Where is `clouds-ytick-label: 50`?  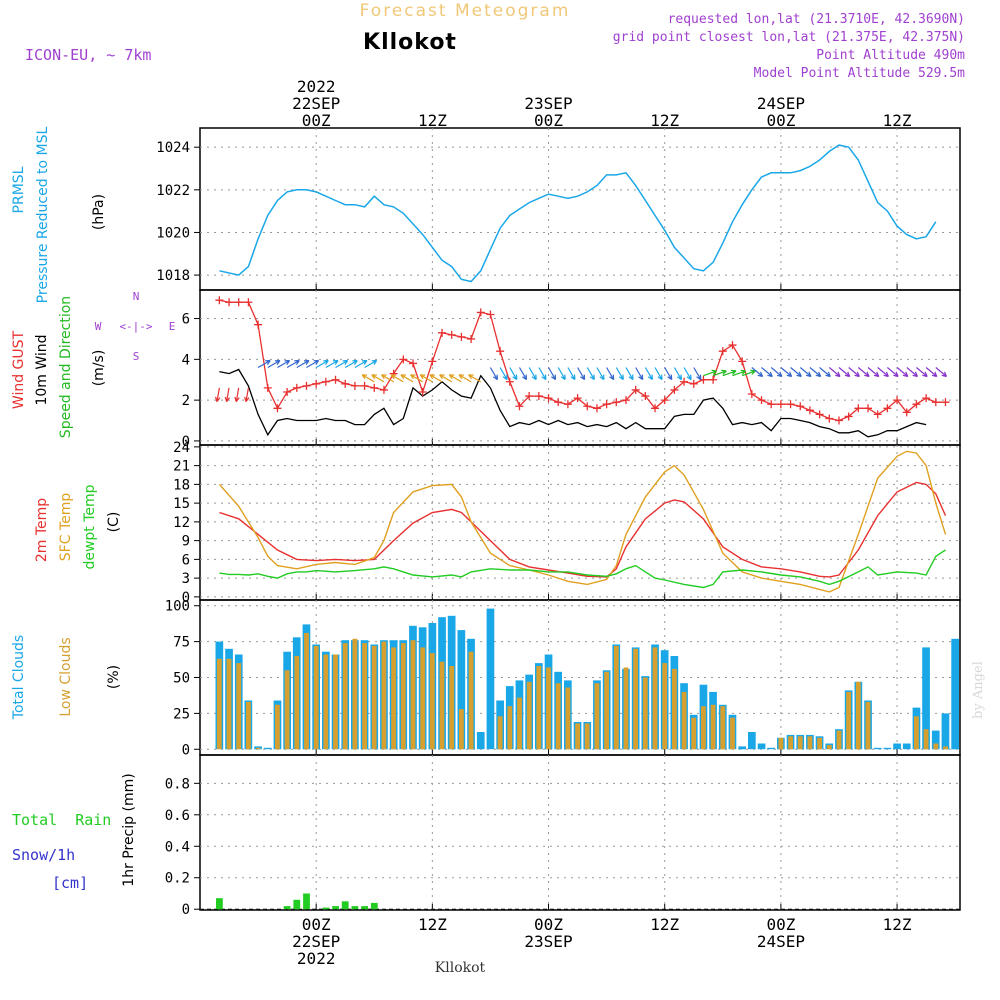
clouds-ytick-label: 50 is located at coordinates (181, 679).